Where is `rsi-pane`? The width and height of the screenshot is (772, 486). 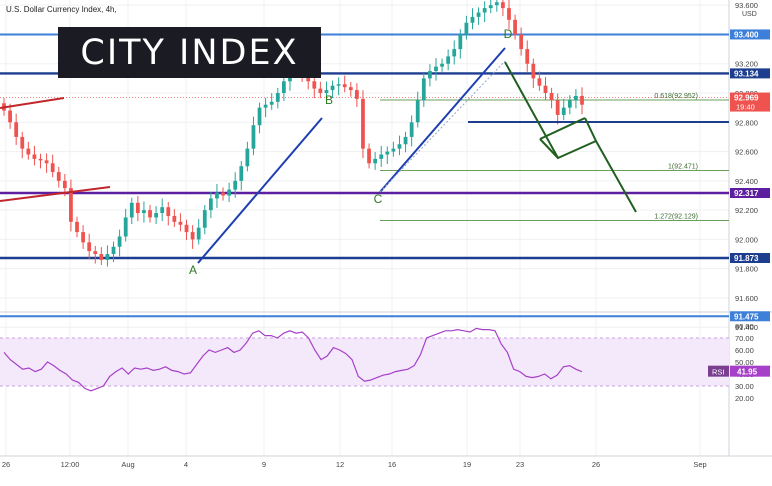 rsi-pane is located at coordinates (364, 359).